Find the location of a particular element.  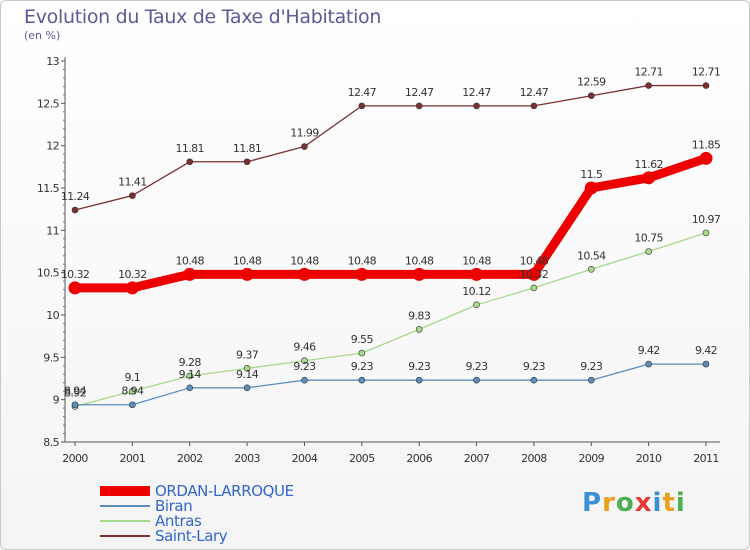

data-label: 9.14 is located at coordinates (247, 374).